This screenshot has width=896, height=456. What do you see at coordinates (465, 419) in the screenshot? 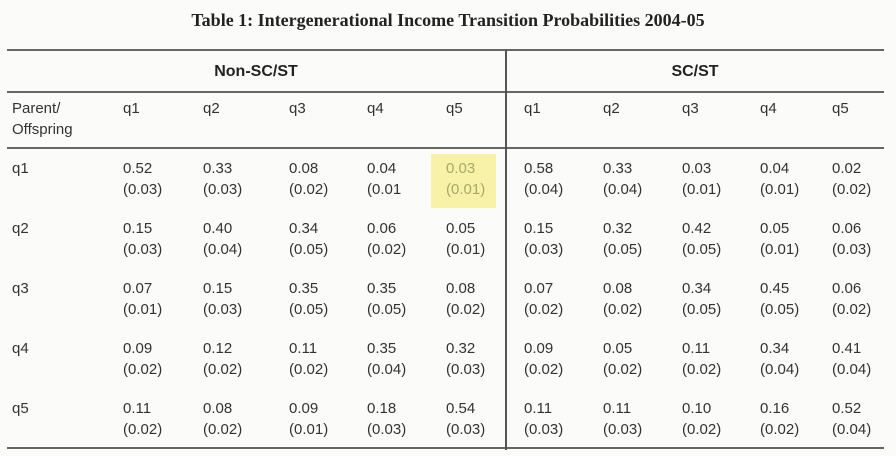
I see `table-cell: 0.54 (0.03)` at bounding box center [465, 419].